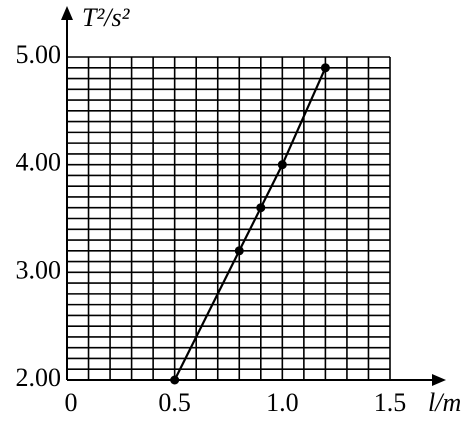 This screenshot has height=421, width=475. Describe the element at coordinates (39, 162) in the screenshot. I see `y-tick-label: 4.00` at that location.